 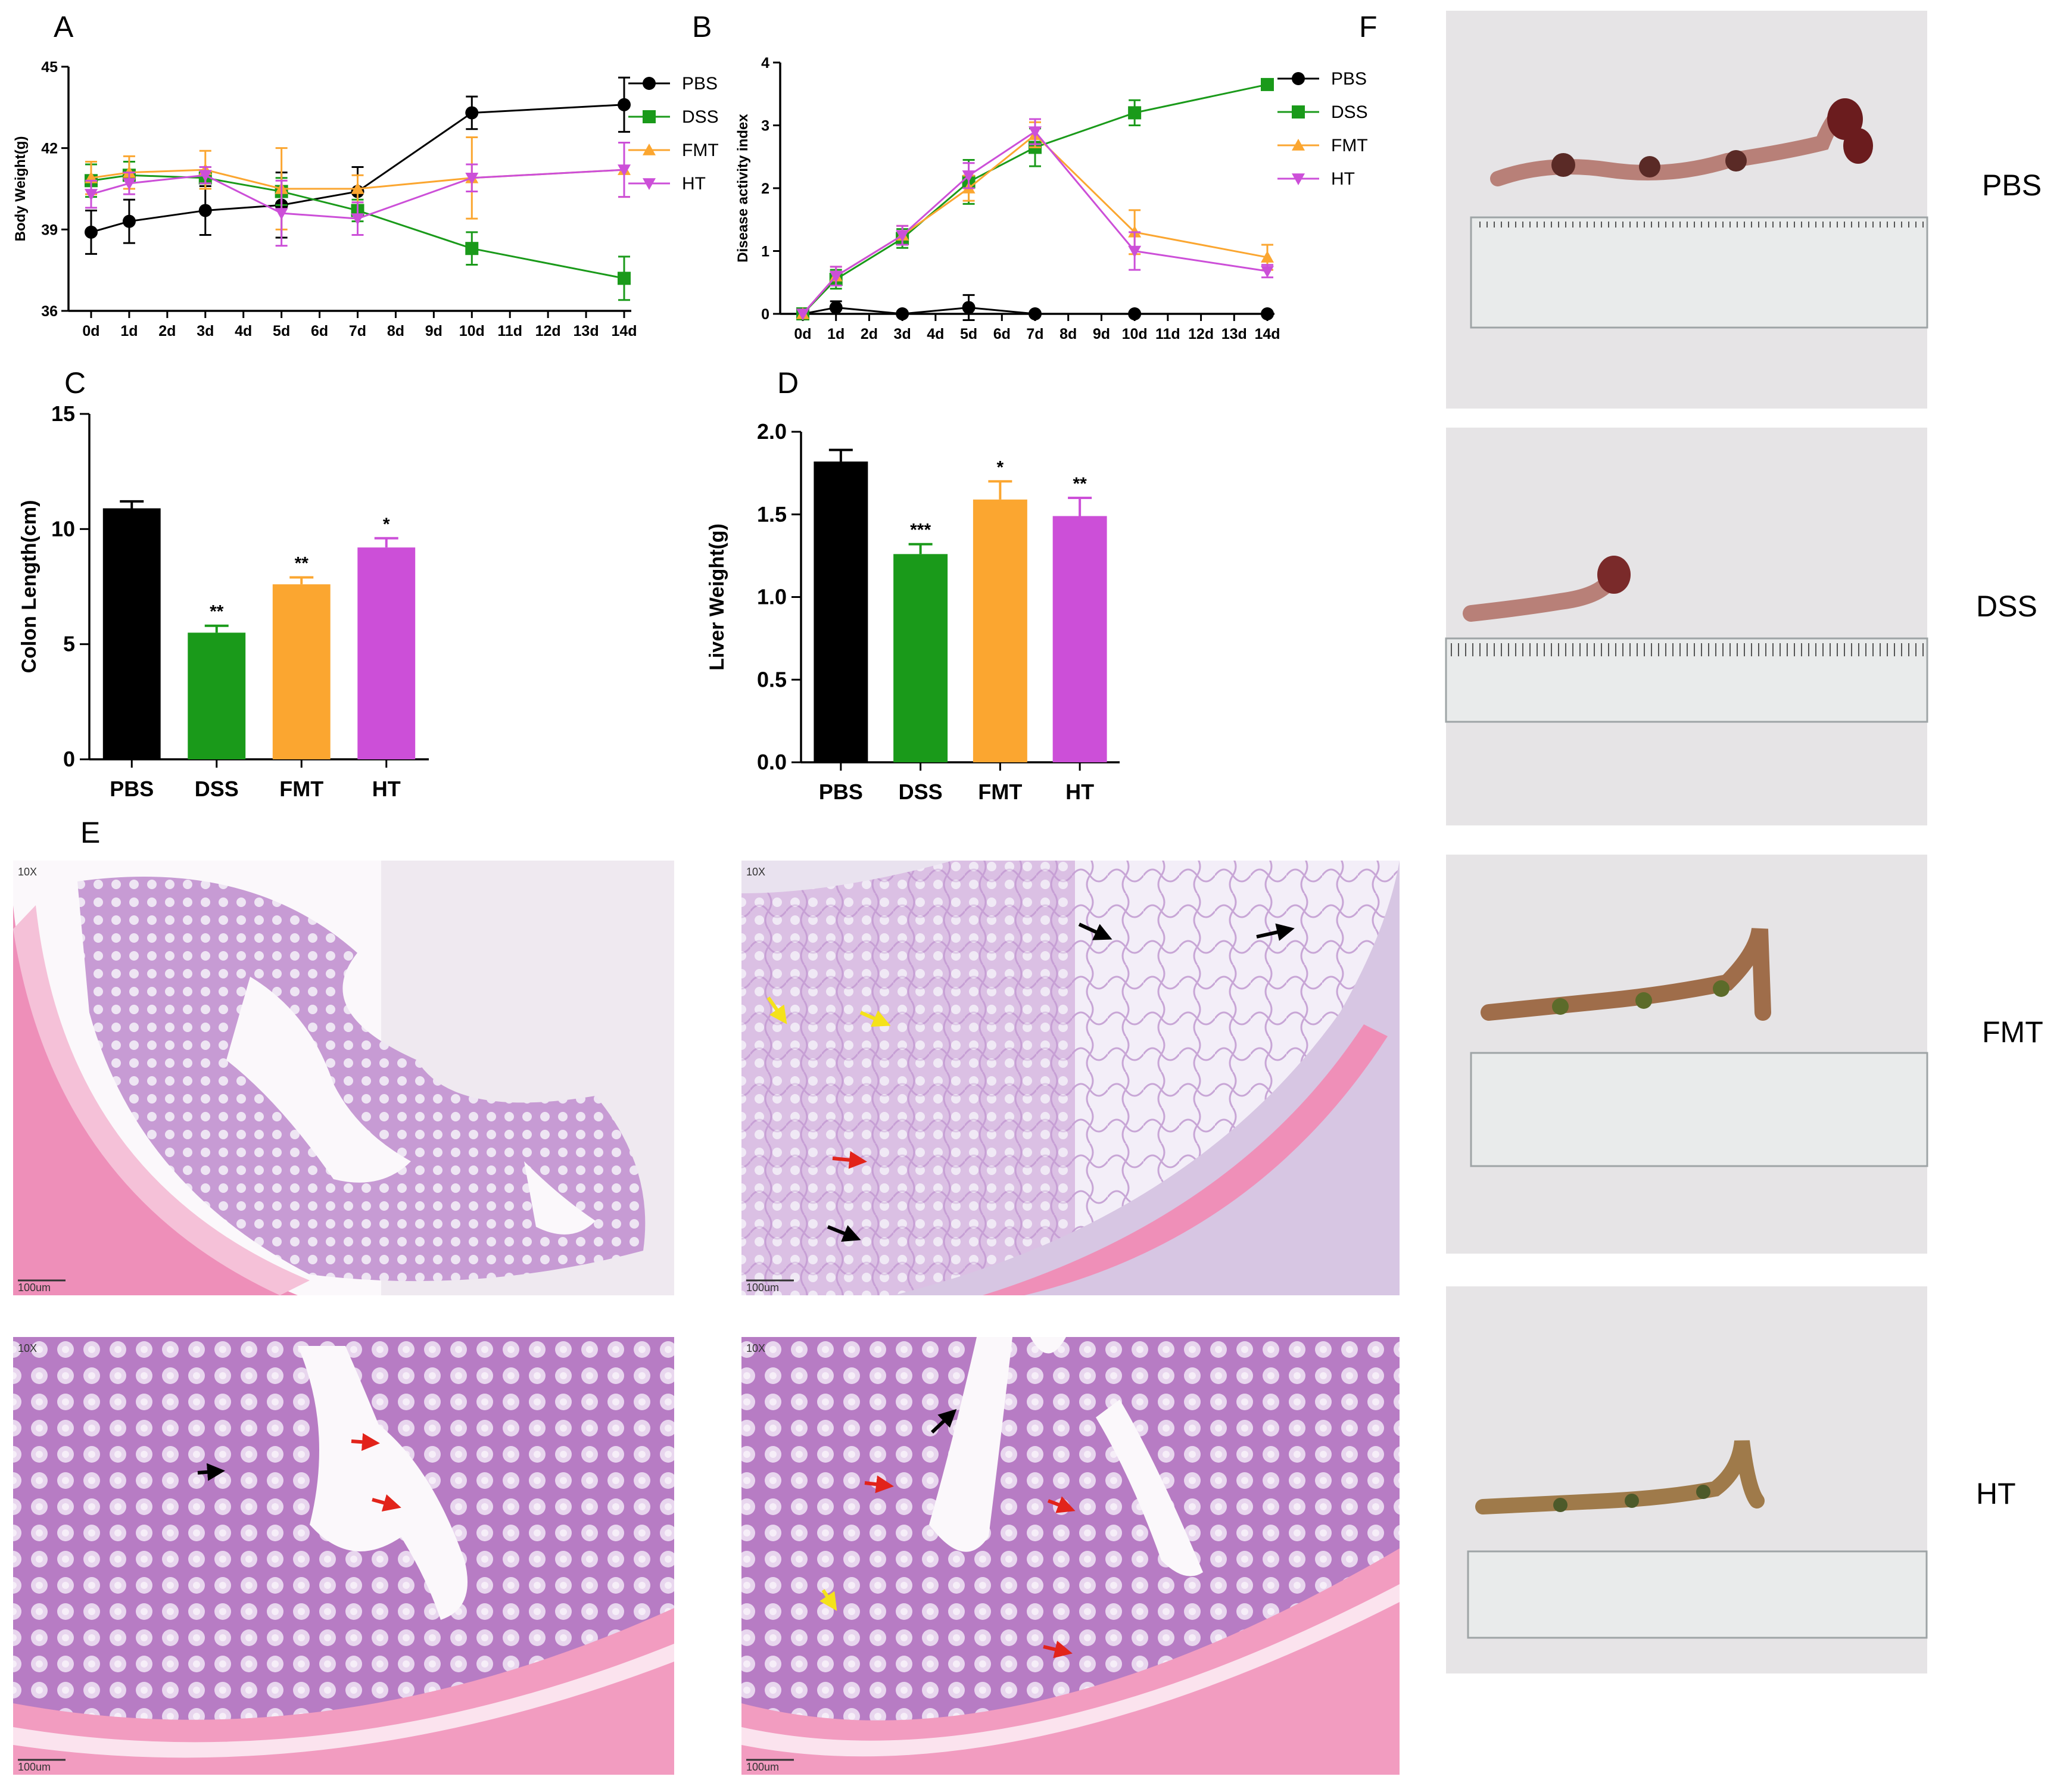 What do you see at coordinates (50, 67) in the screenshot?
I see `y-tick-label: 45` at bounding box center [50, 67].